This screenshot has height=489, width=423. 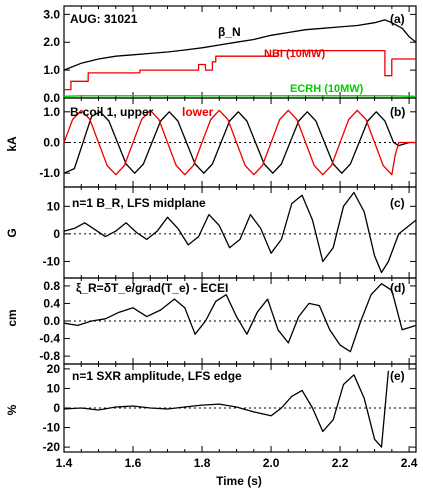 What do you see at coordinates (56, 234) in the screenshot?
I see `panel-c-ytick-label: 0` at bounding box center [56, 234].